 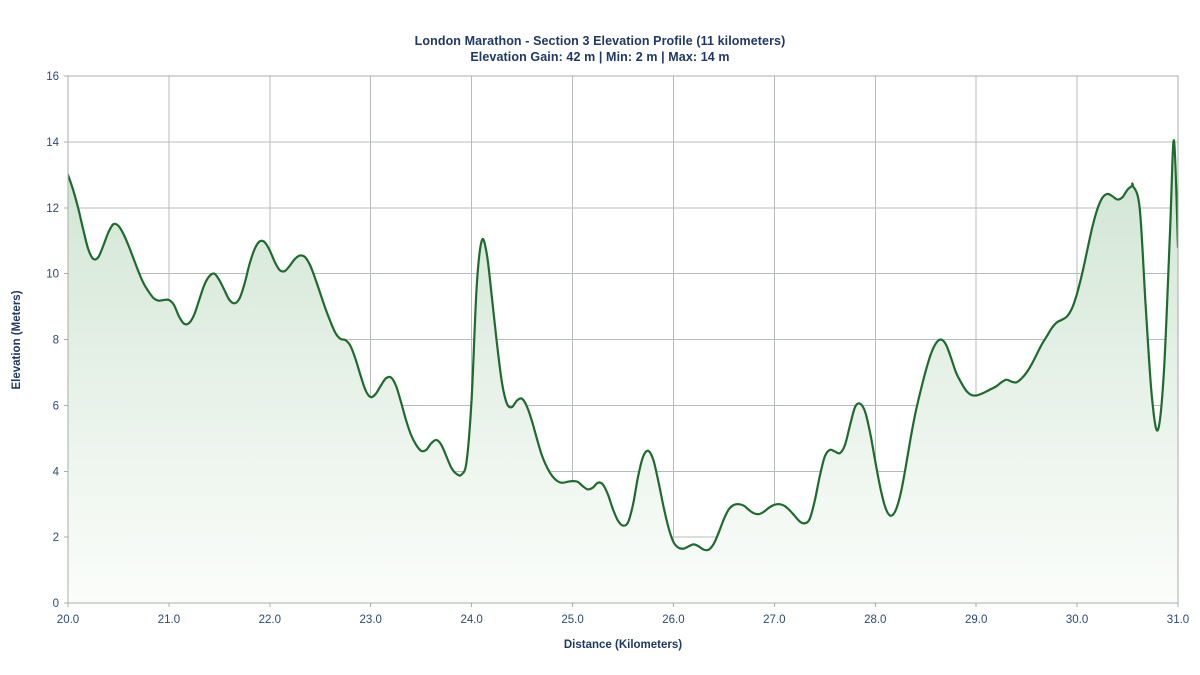 I want to click on x-tick-label: 31.0, so click(x=1178, y=620).